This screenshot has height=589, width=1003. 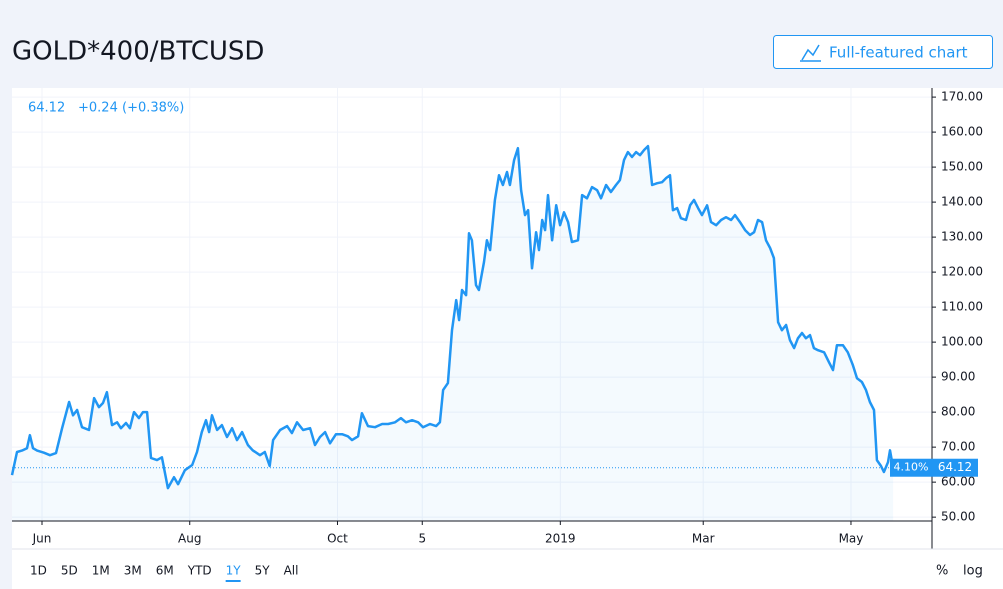 I want to click on range-button: 3M, so click(x=133, y=571).